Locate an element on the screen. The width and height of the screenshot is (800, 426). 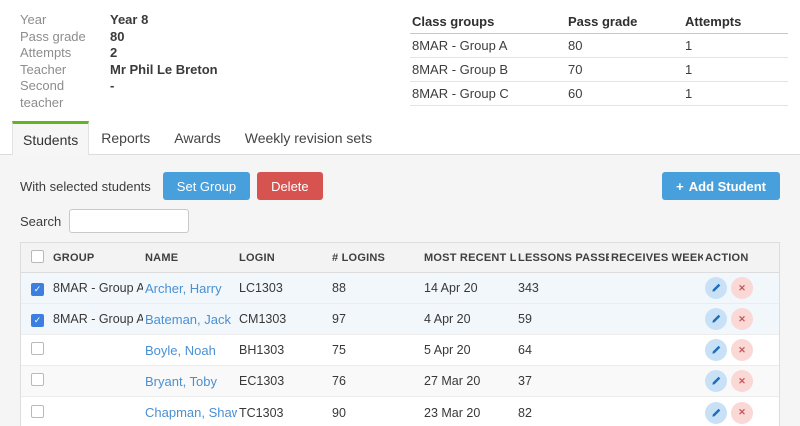
overview-row-year: Year Year 8 is located at coordinates (119, 20).